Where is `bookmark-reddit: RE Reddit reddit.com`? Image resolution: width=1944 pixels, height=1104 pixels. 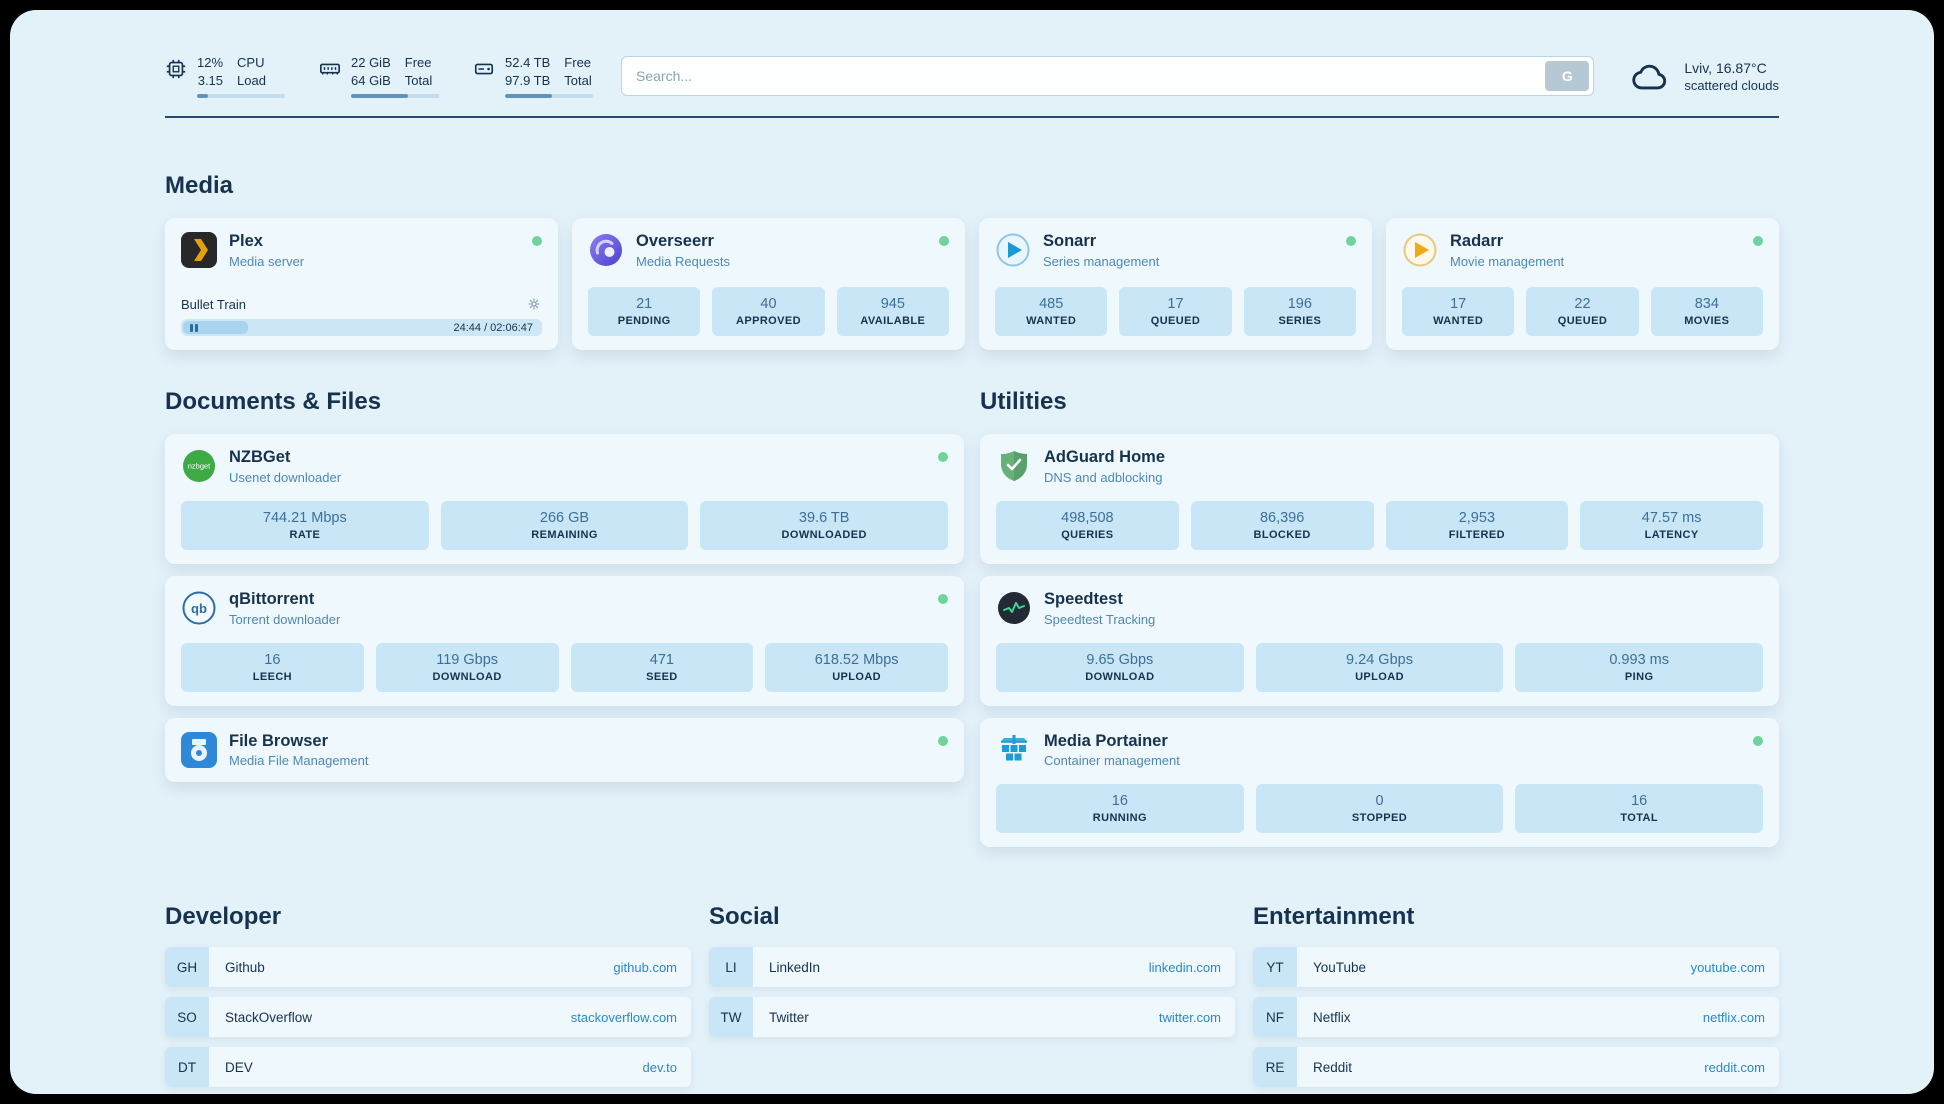
bookmark-reddit: RE Reddit reddit.com is located at coordinates (1516, 1067).